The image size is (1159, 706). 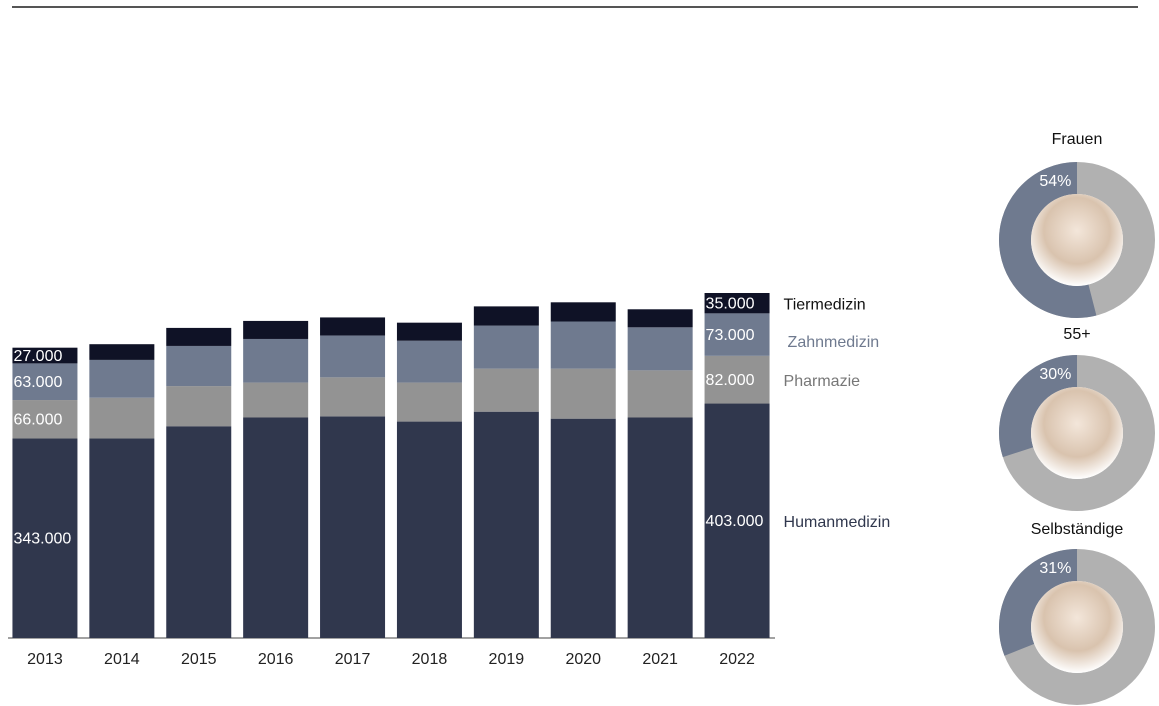 I want to click on legend-label: Humanmedizin, so click(x=837, y=522).